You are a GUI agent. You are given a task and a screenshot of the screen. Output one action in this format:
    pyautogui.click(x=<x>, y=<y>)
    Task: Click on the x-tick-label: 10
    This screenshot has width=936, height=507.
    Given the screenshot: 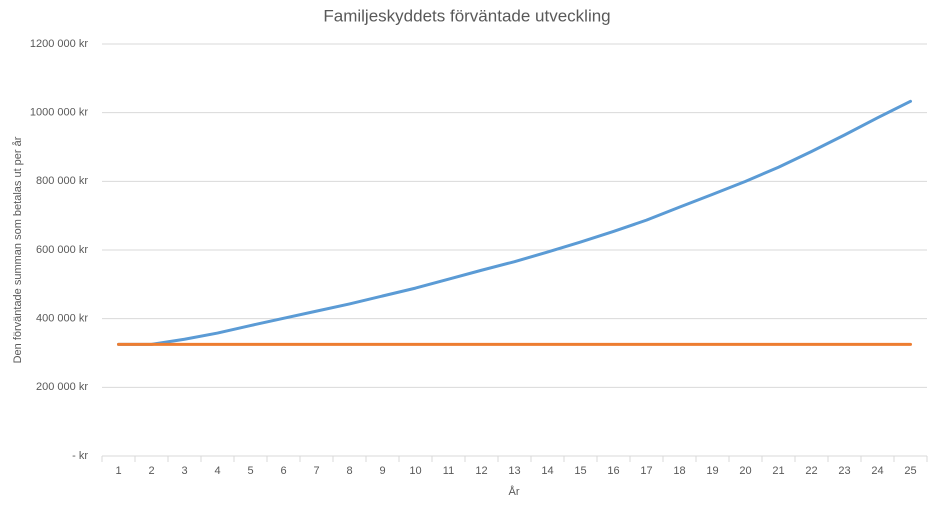 What is the action you would take?
    pyautogui.click(x=415, y=471)
    